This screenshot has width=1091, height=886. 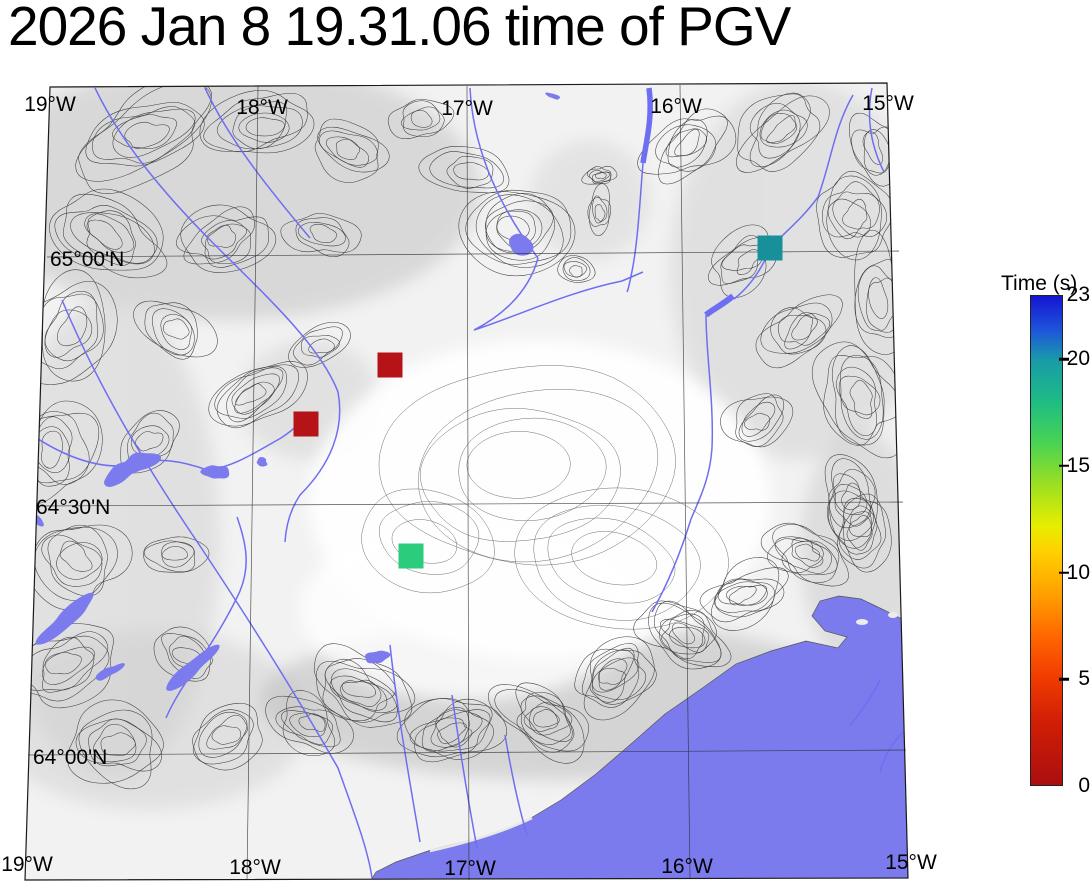 I want to click on lon-label-bottom: 15°W, so click(x=911, y=862).